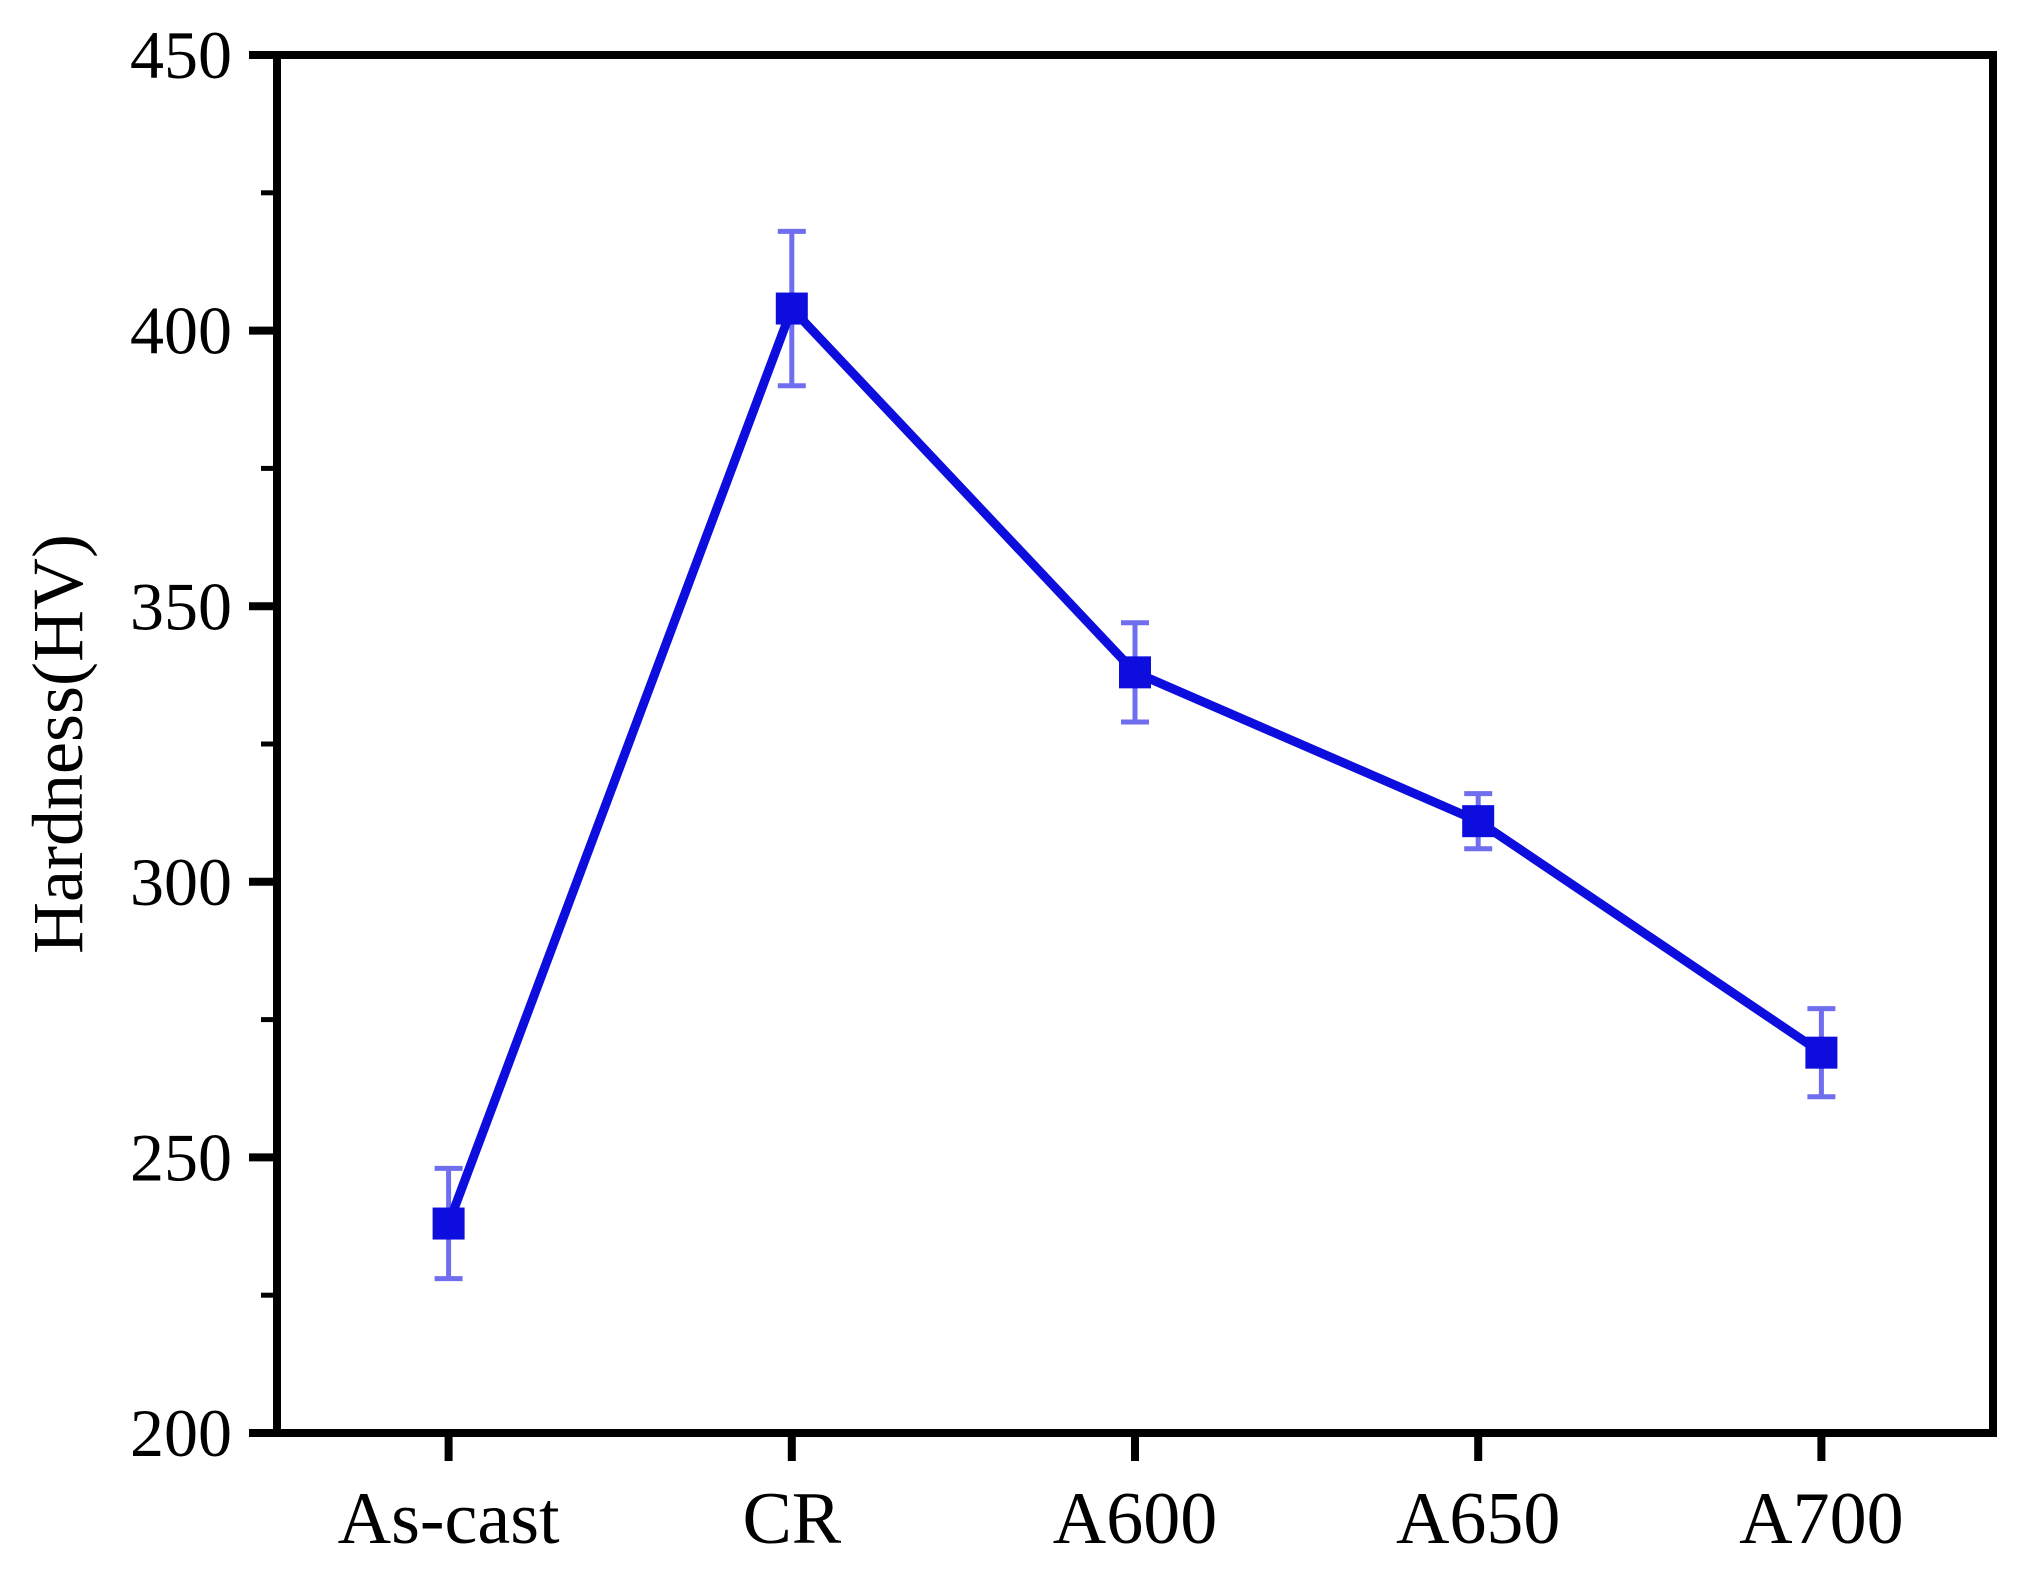 This screenshot has width=2033, height=1589. I want to click on y-tick-label-300: 300, so click(181, 882).